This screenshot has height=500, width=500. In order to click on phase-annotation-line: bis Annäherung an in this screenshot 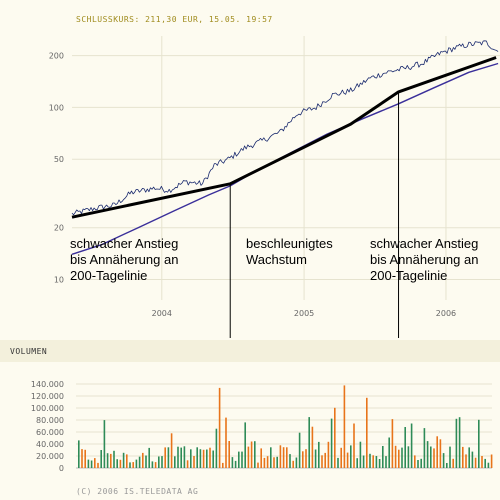, I will do `click(424, 259)`.